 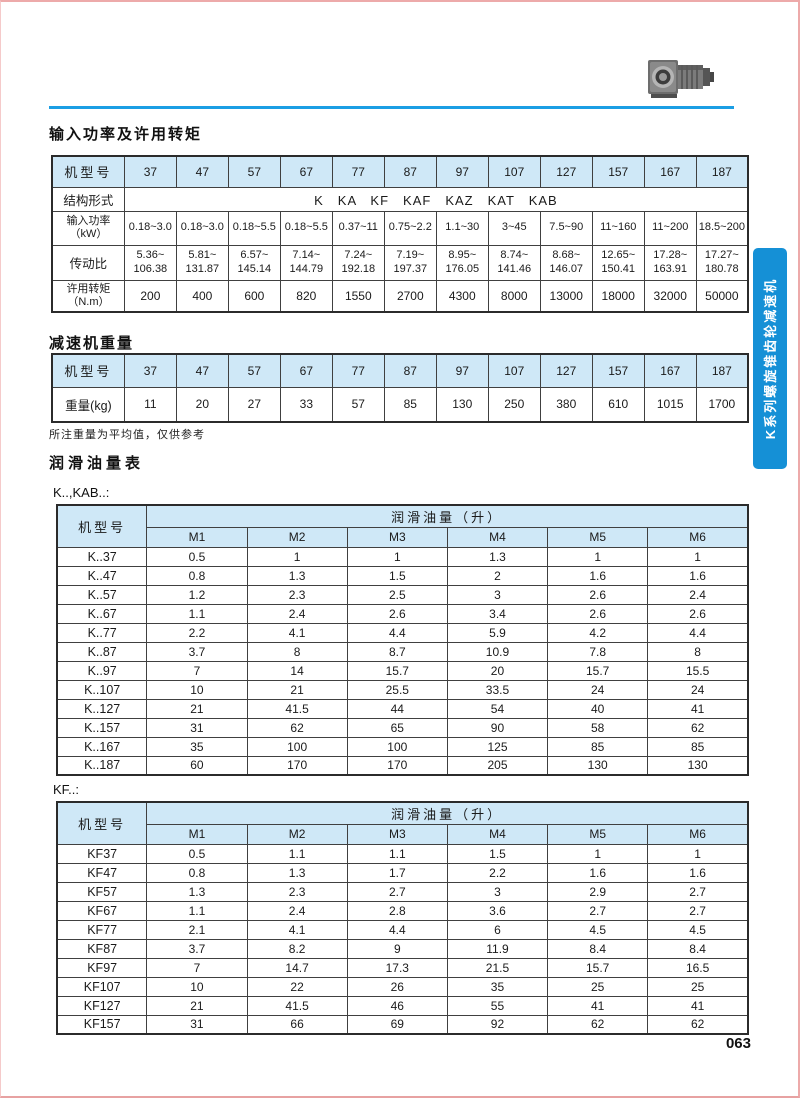 I want to click on table-cell: 3.7, so click(x=197, y=651).